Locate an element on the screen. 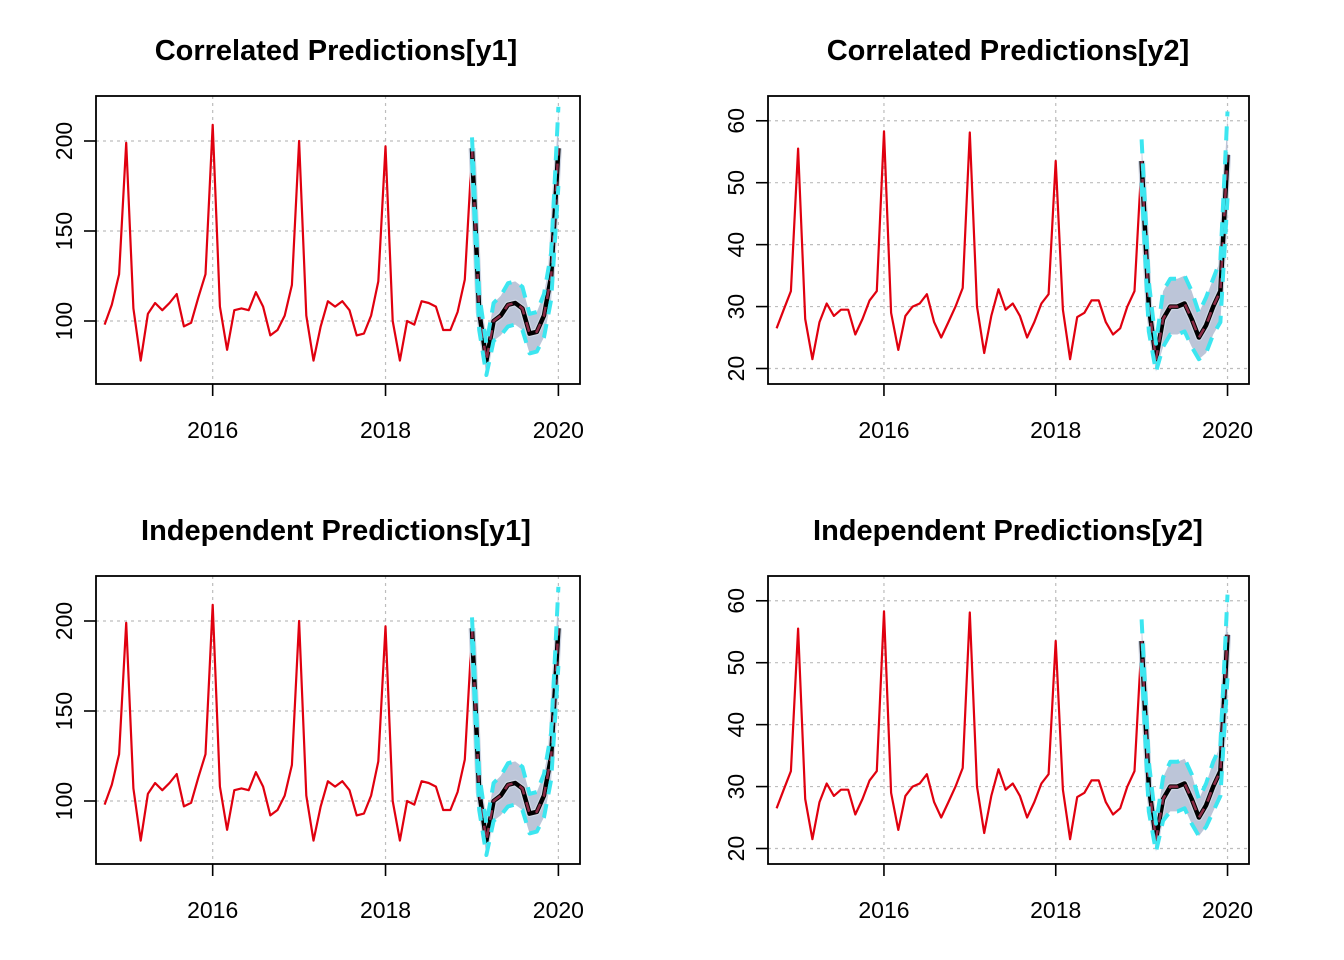  chart-title: Correlated Predictions[y1] is located at coordinates (336, 51).